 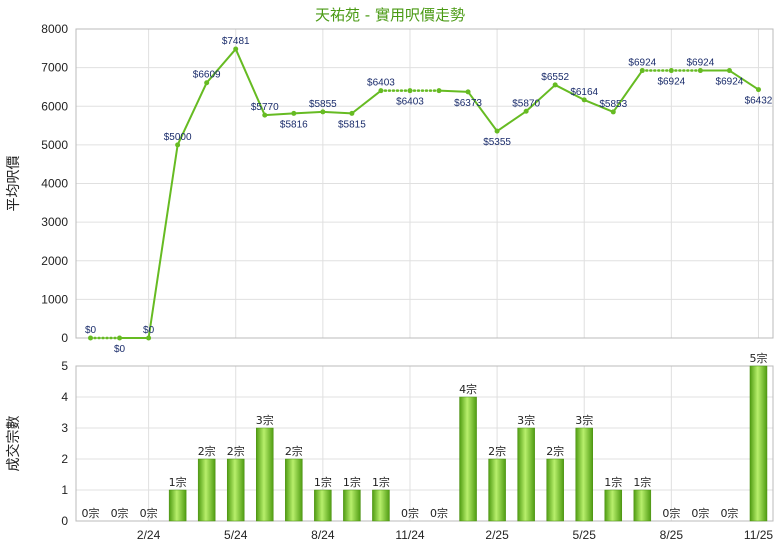 What do you see at coordinates (613, 104) in the screenshot?
I see `price-data-label: $5853` at bounding box center [613, 104].